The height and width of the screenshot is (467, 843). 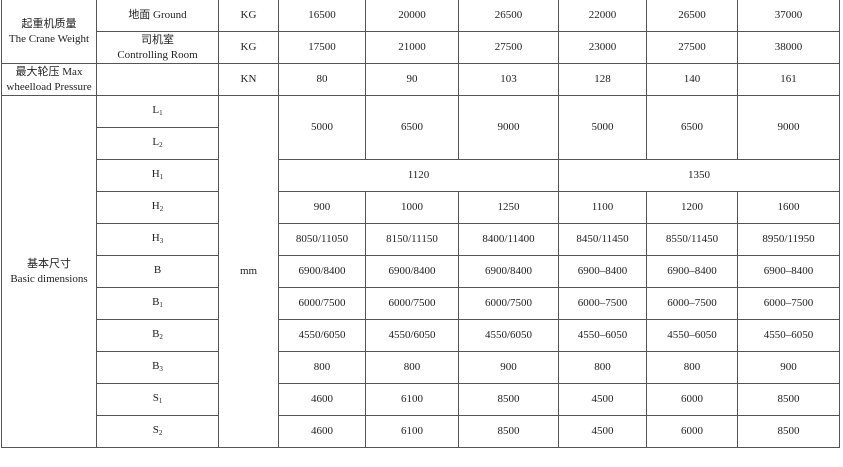 What do you see at coordinates (49, 271) in the screenshot?
I see `dimensions-label: 基本尺寸 Basic dimensions` at bounding box center [49, 271].